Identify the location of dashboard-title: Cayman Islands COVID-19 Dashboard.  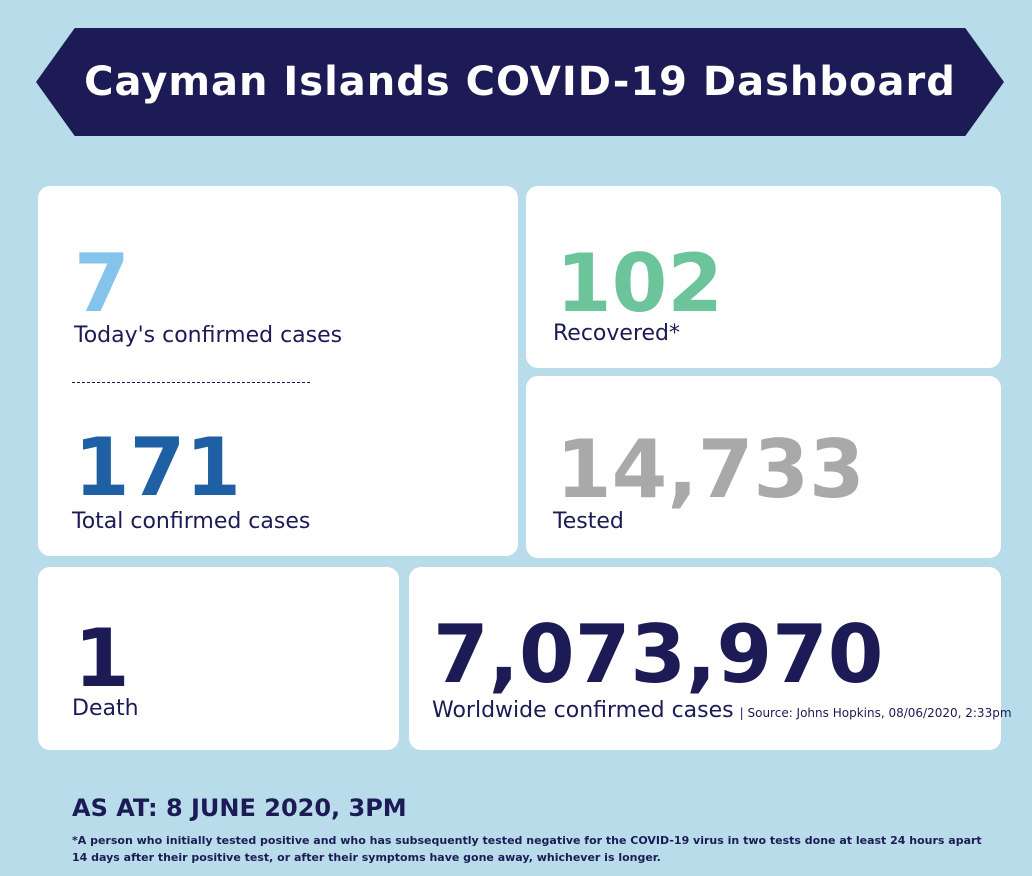
(520, 82).